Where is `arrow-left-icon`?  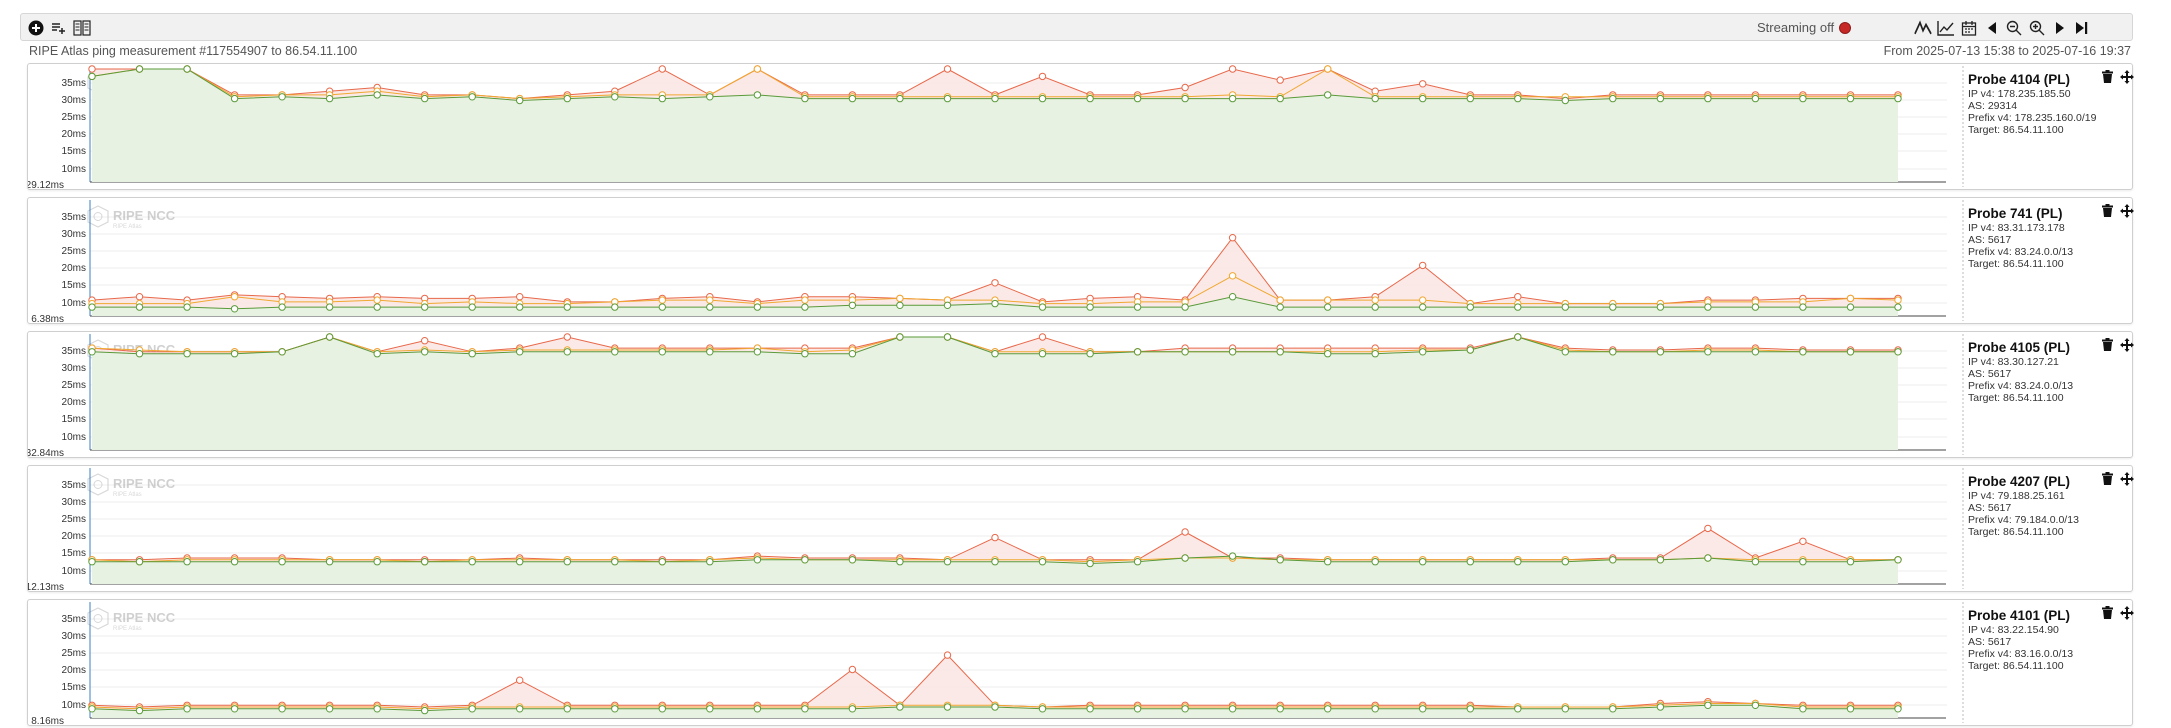 arrow-left-icon is located at coordinates (1992, 28).